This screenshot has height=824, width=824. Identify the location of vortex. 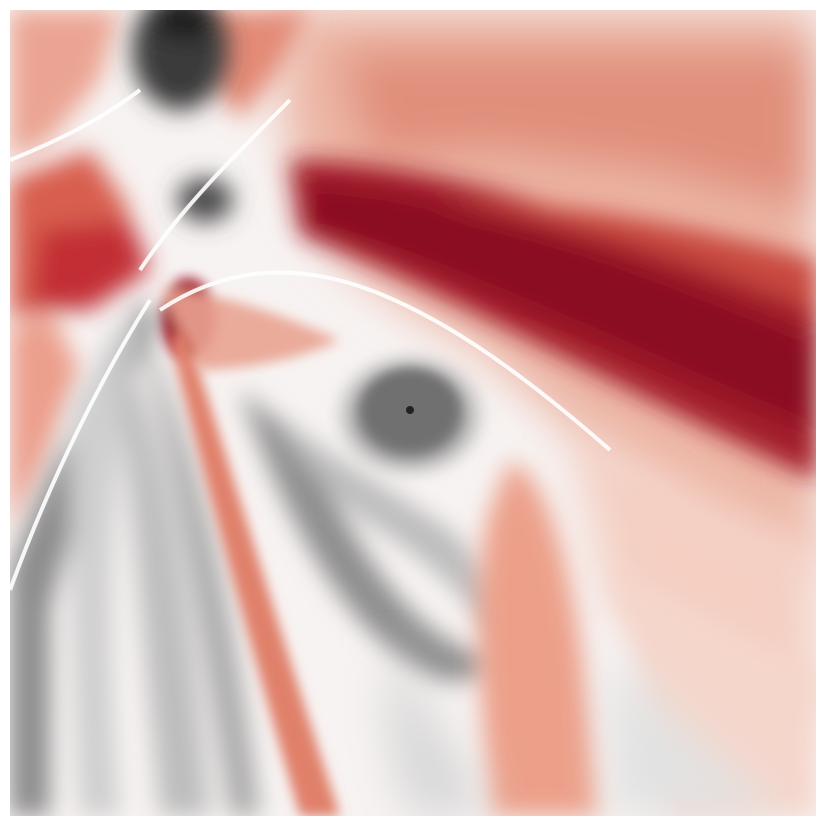
(410, 415).